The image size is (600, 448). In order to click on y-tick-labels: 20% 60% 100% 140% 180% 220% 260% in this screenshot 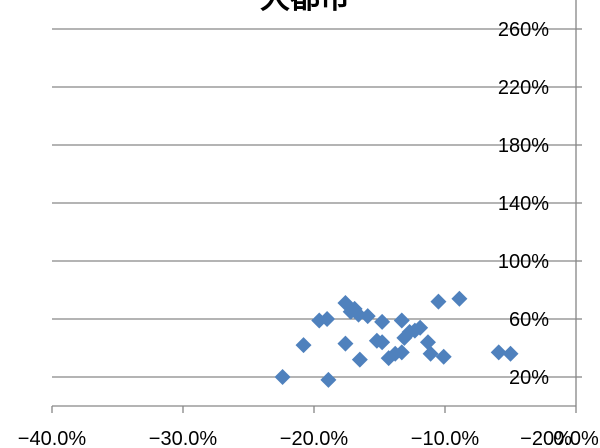, I will do `click(523, 204)`.